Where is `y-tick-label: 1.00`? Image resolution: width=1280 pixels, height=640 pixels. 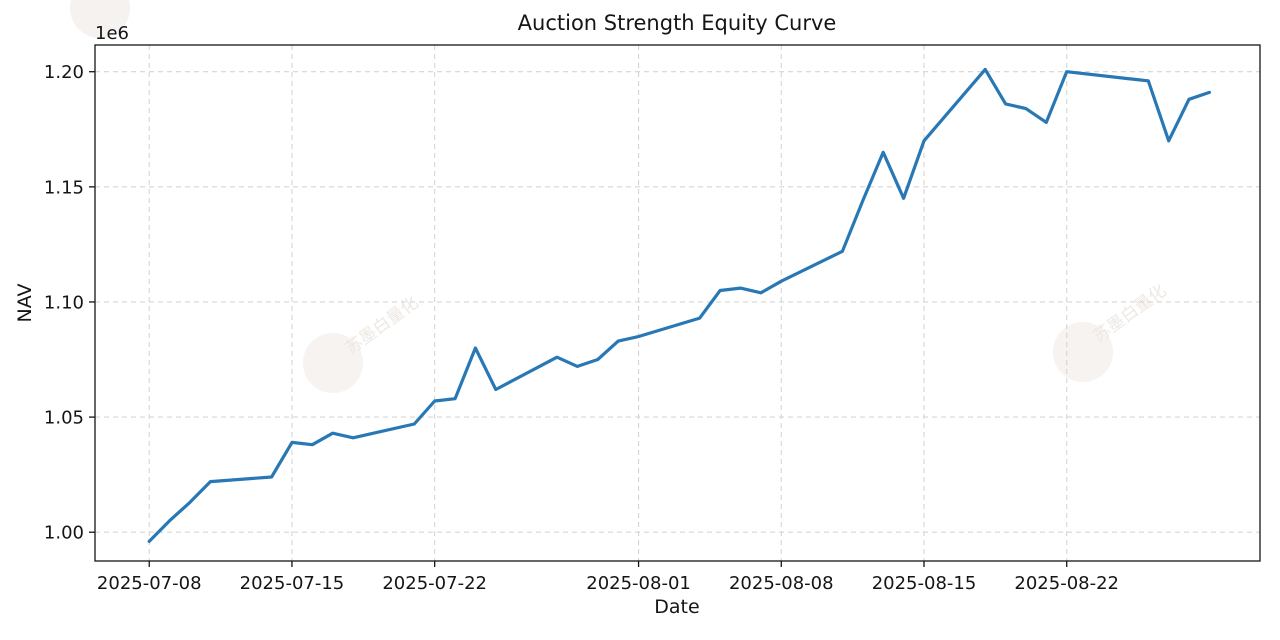 y-tick-label: 1.00 is located at coordinates (64, 533).